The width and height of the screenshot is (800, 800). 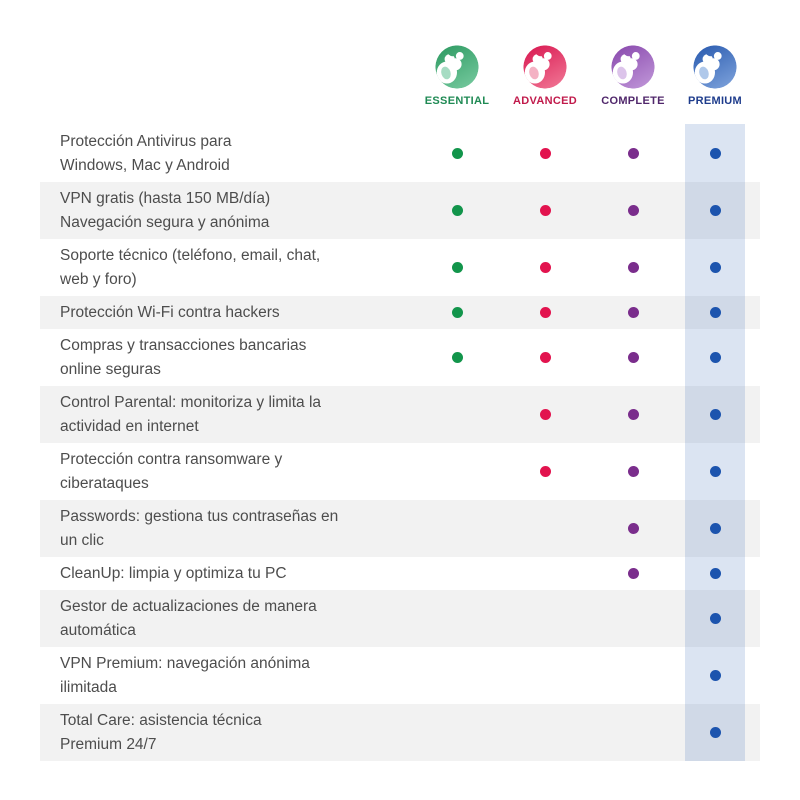 What do you see at coordinates (400, 573) in the screenshot?
I see `feature-row: CleanUp: limpia y optimiza tu PC` at bounding box center [400, 573].